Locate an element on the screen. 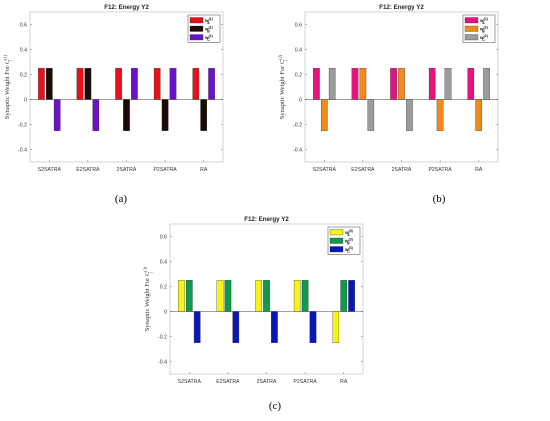 This screenshot has width=550, height=421. y-axis-label-sup: (1) is located at coordinates (5, 56).